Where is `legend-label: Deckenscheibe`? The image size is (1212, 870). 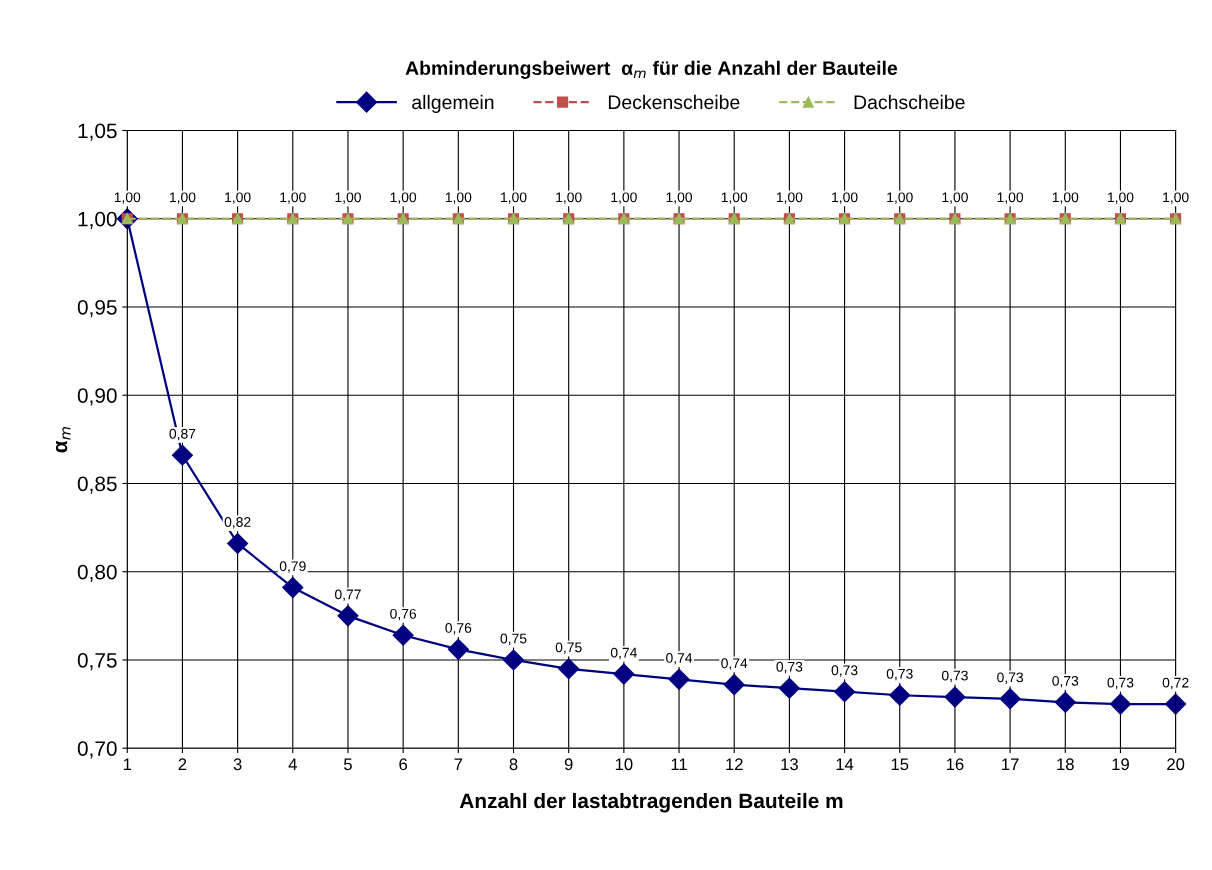
legend-label: Deckenscheibe is located at coordinates (674, 102).